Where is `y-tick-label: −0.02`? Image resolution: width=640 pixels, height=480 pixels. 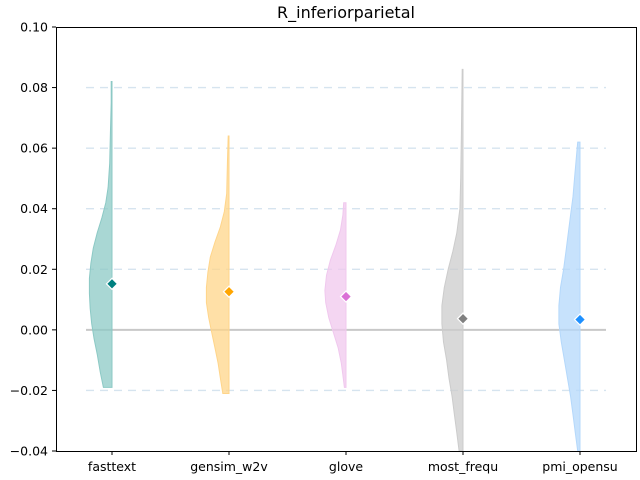
y-tick-label: −0.02 is located at coordinates (29, 390).